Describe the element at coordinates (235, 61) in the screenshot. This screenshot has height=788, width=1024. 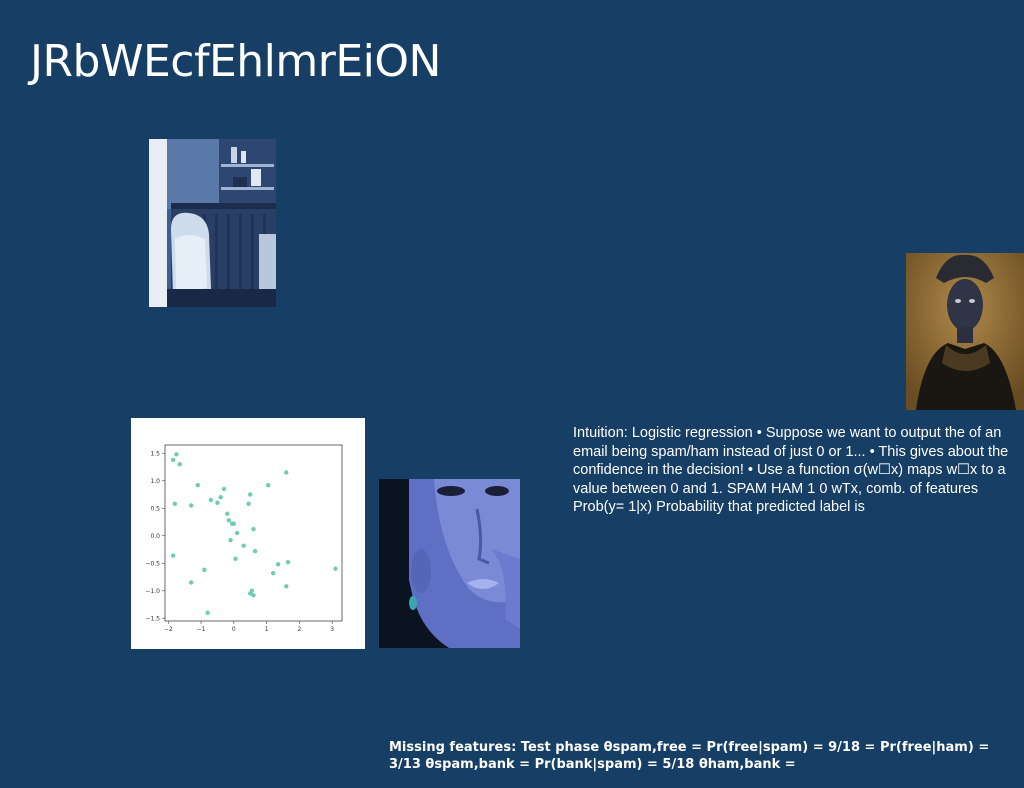
I see `slide-title: JRbWEcfEhlmrEiON` at that location.